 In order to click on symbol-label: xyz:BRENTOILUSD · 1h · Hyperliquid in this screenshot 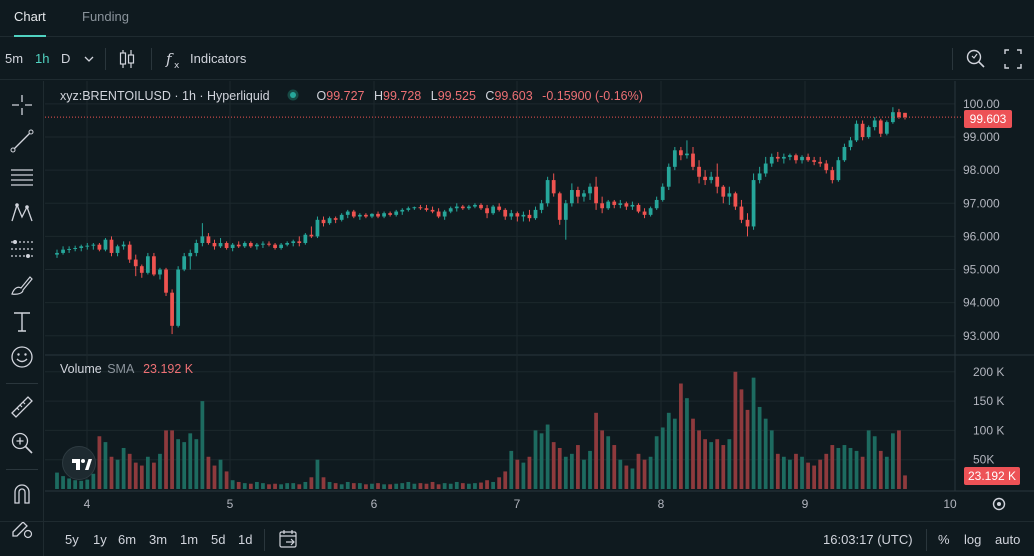, I will do `click(165, 96)`.